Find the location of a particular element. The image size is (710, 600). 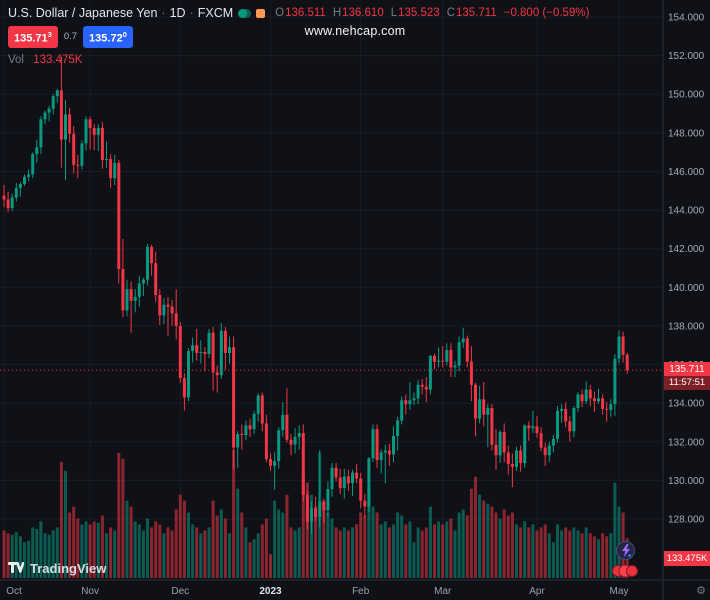

change-value: −0.800 (−0.59%) is located at coordinates (546, 13).